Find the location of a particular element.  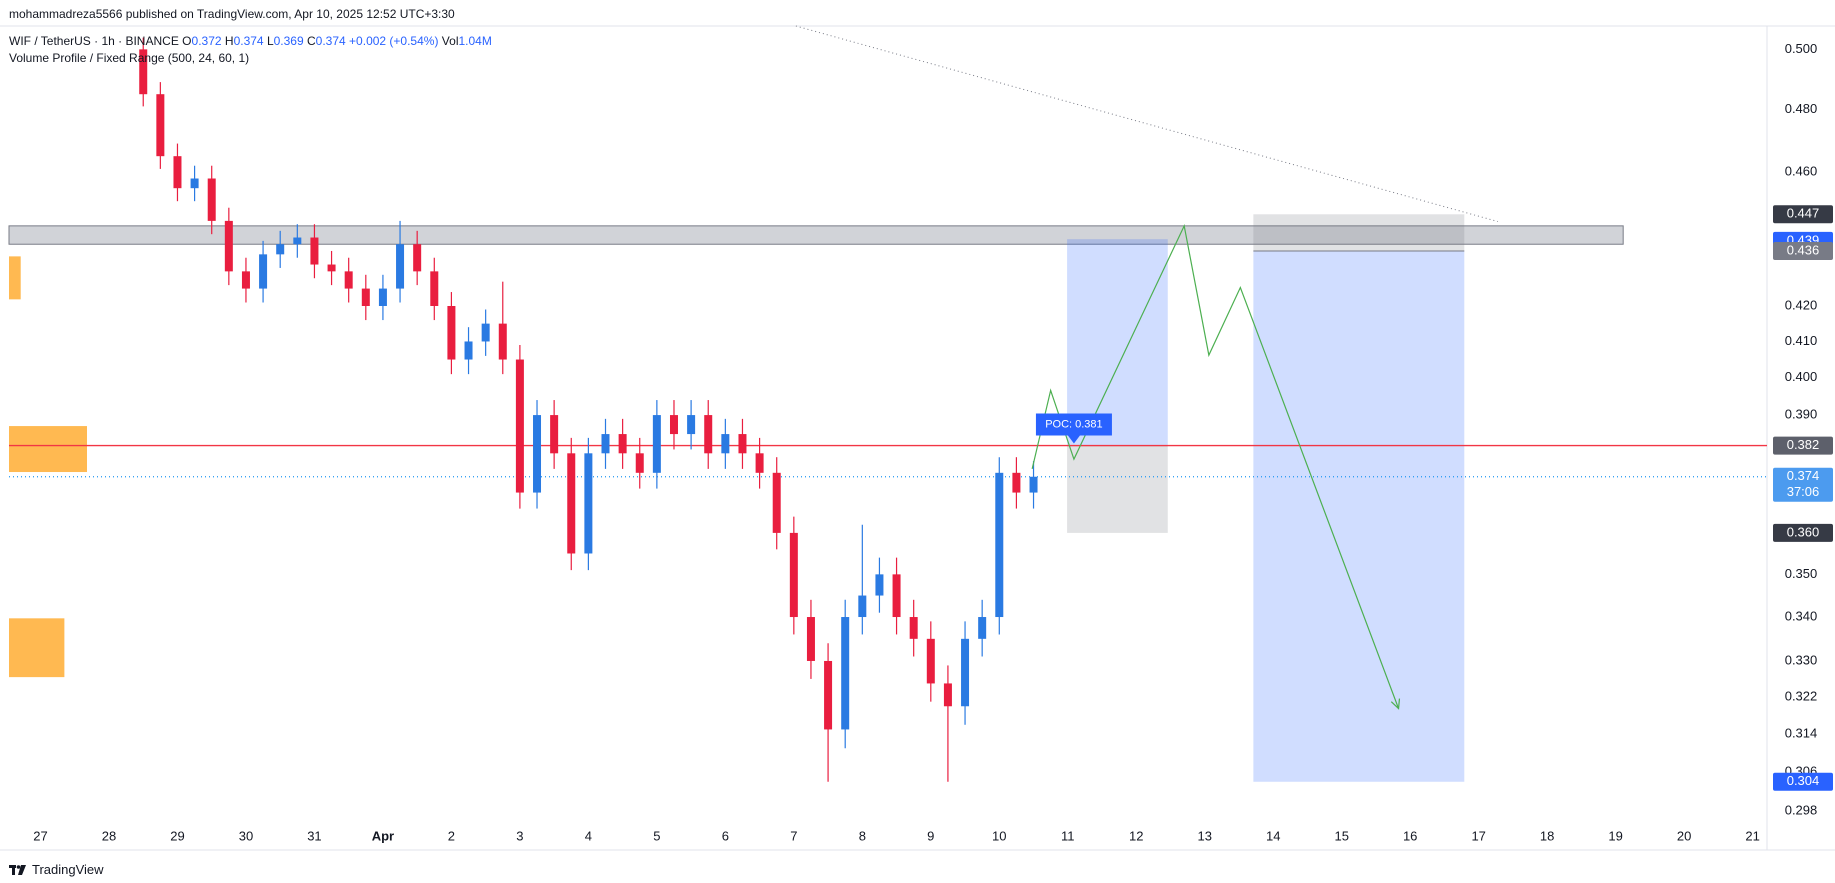

change: +0.002 (+0.54%) is located at coordinates (394, 41).